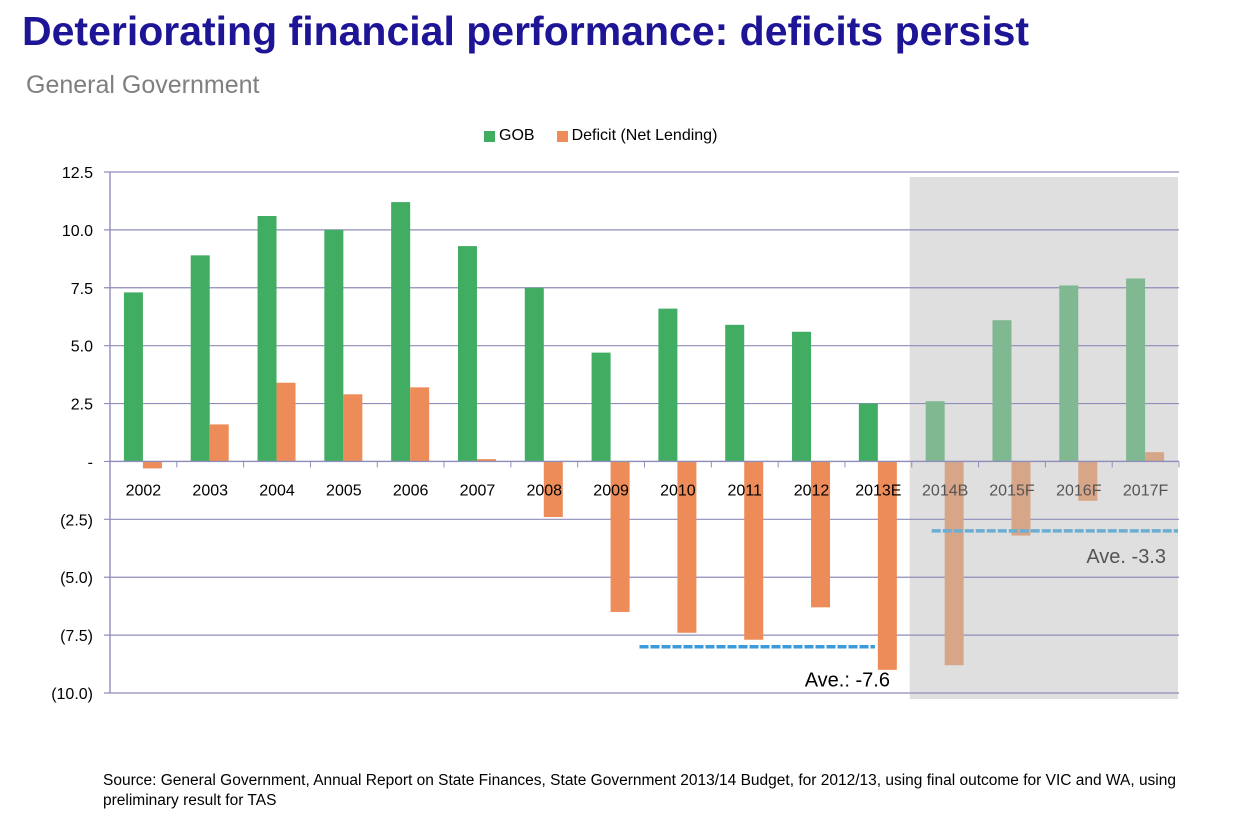 The height and width of the screenshot is (817, 1249). What do you see at coordinates (668, 385) in the screenshot?
I see `bar-gob-2010` at bounding box center [668, 385].